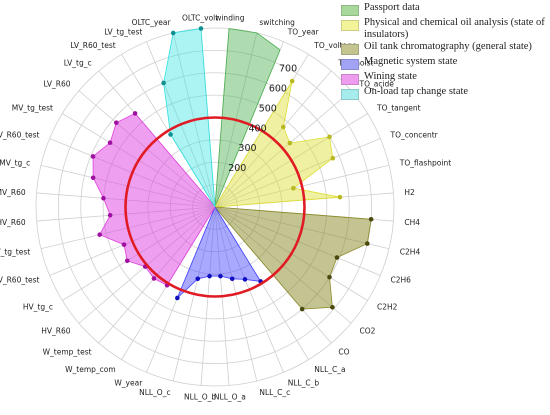 This screenshot has width=550, height=415. Describe the element at coordinates (123, 32) in the screenshot. I see `axis-label: LV_tg_test` at that location.